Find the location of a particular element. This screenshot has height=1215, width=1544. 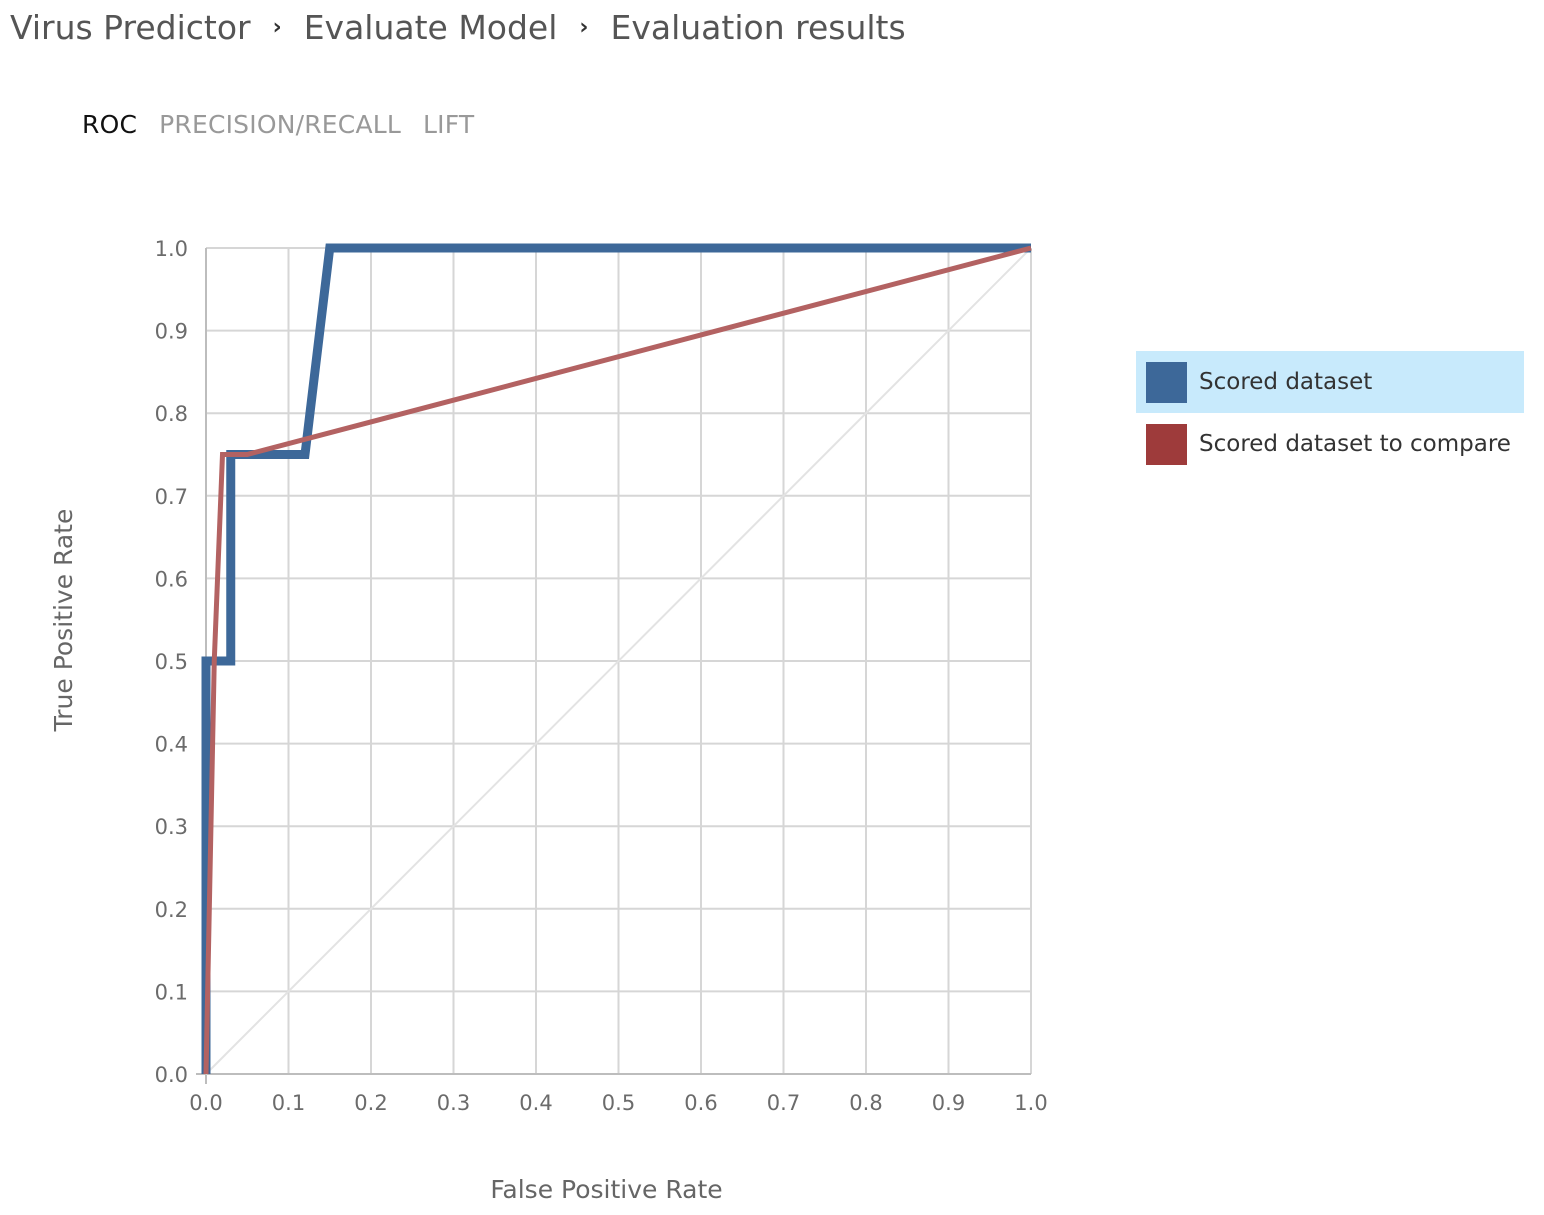

y-tick-label: 1.0 is located at coordinates (171, 249).